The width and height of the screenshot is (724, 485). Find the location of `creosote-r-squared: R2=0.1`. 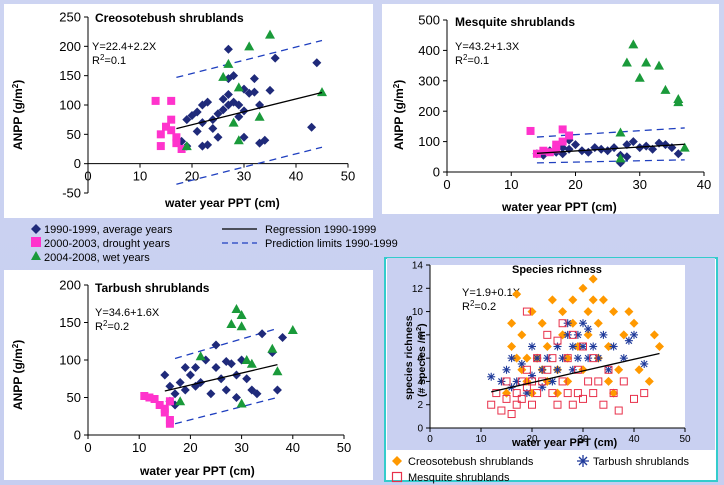

creosote-r-squared: R2=0.1 is located at coordinates (109, 60).